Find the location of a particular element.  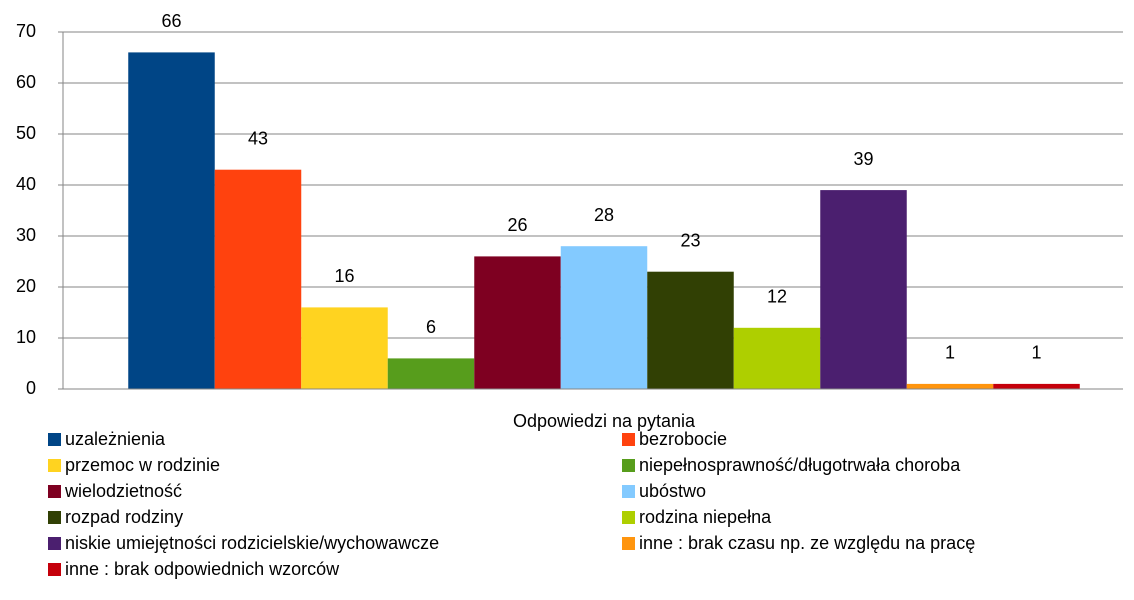

data-label: 6 is located at coordinates (431, 327).